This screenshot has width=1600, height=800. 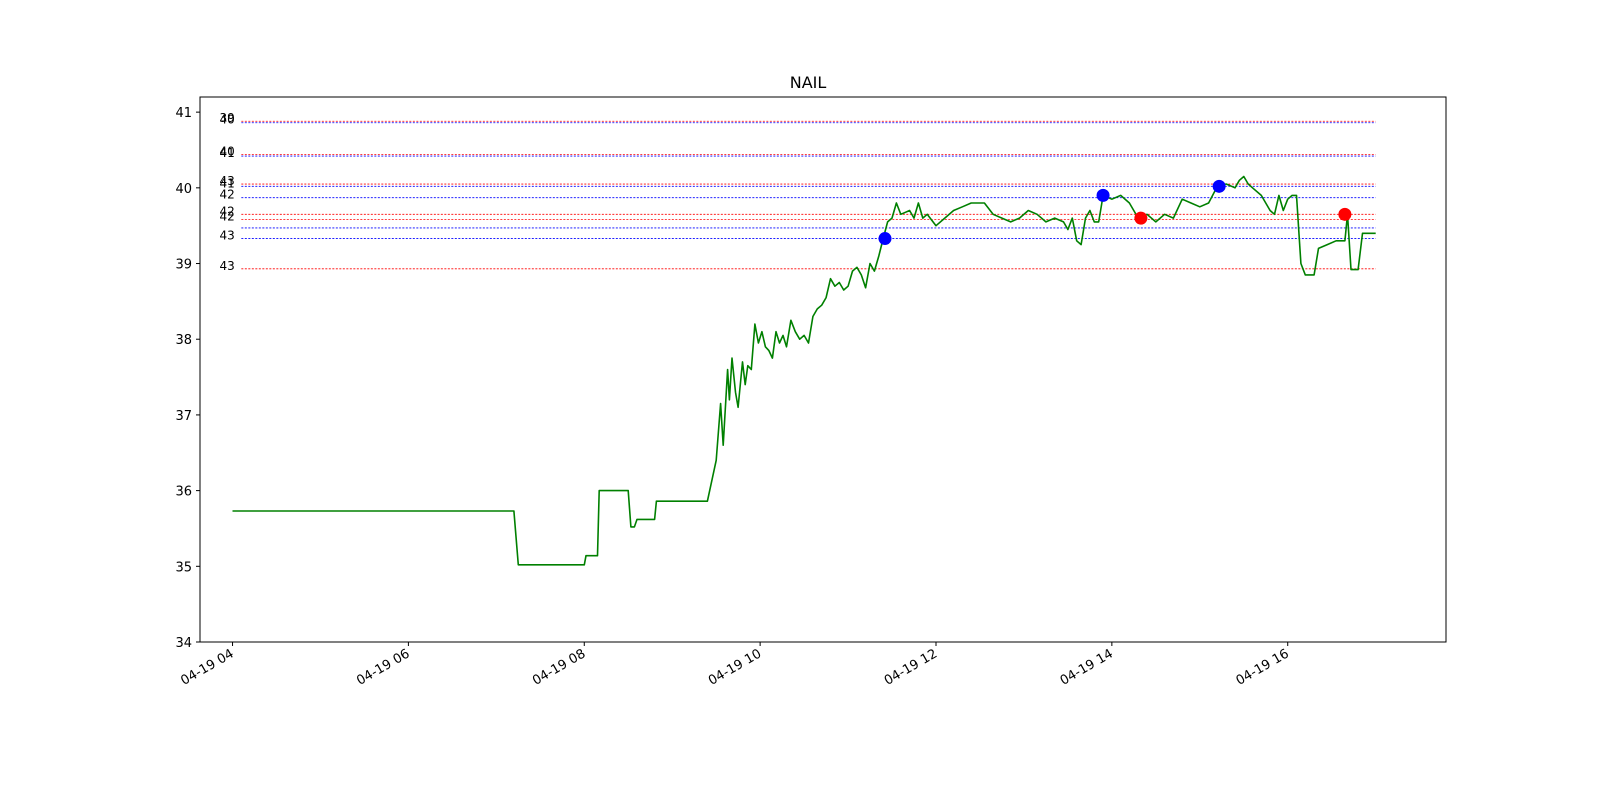 I want to click on level-label: 39, so click(x=227, y=118).